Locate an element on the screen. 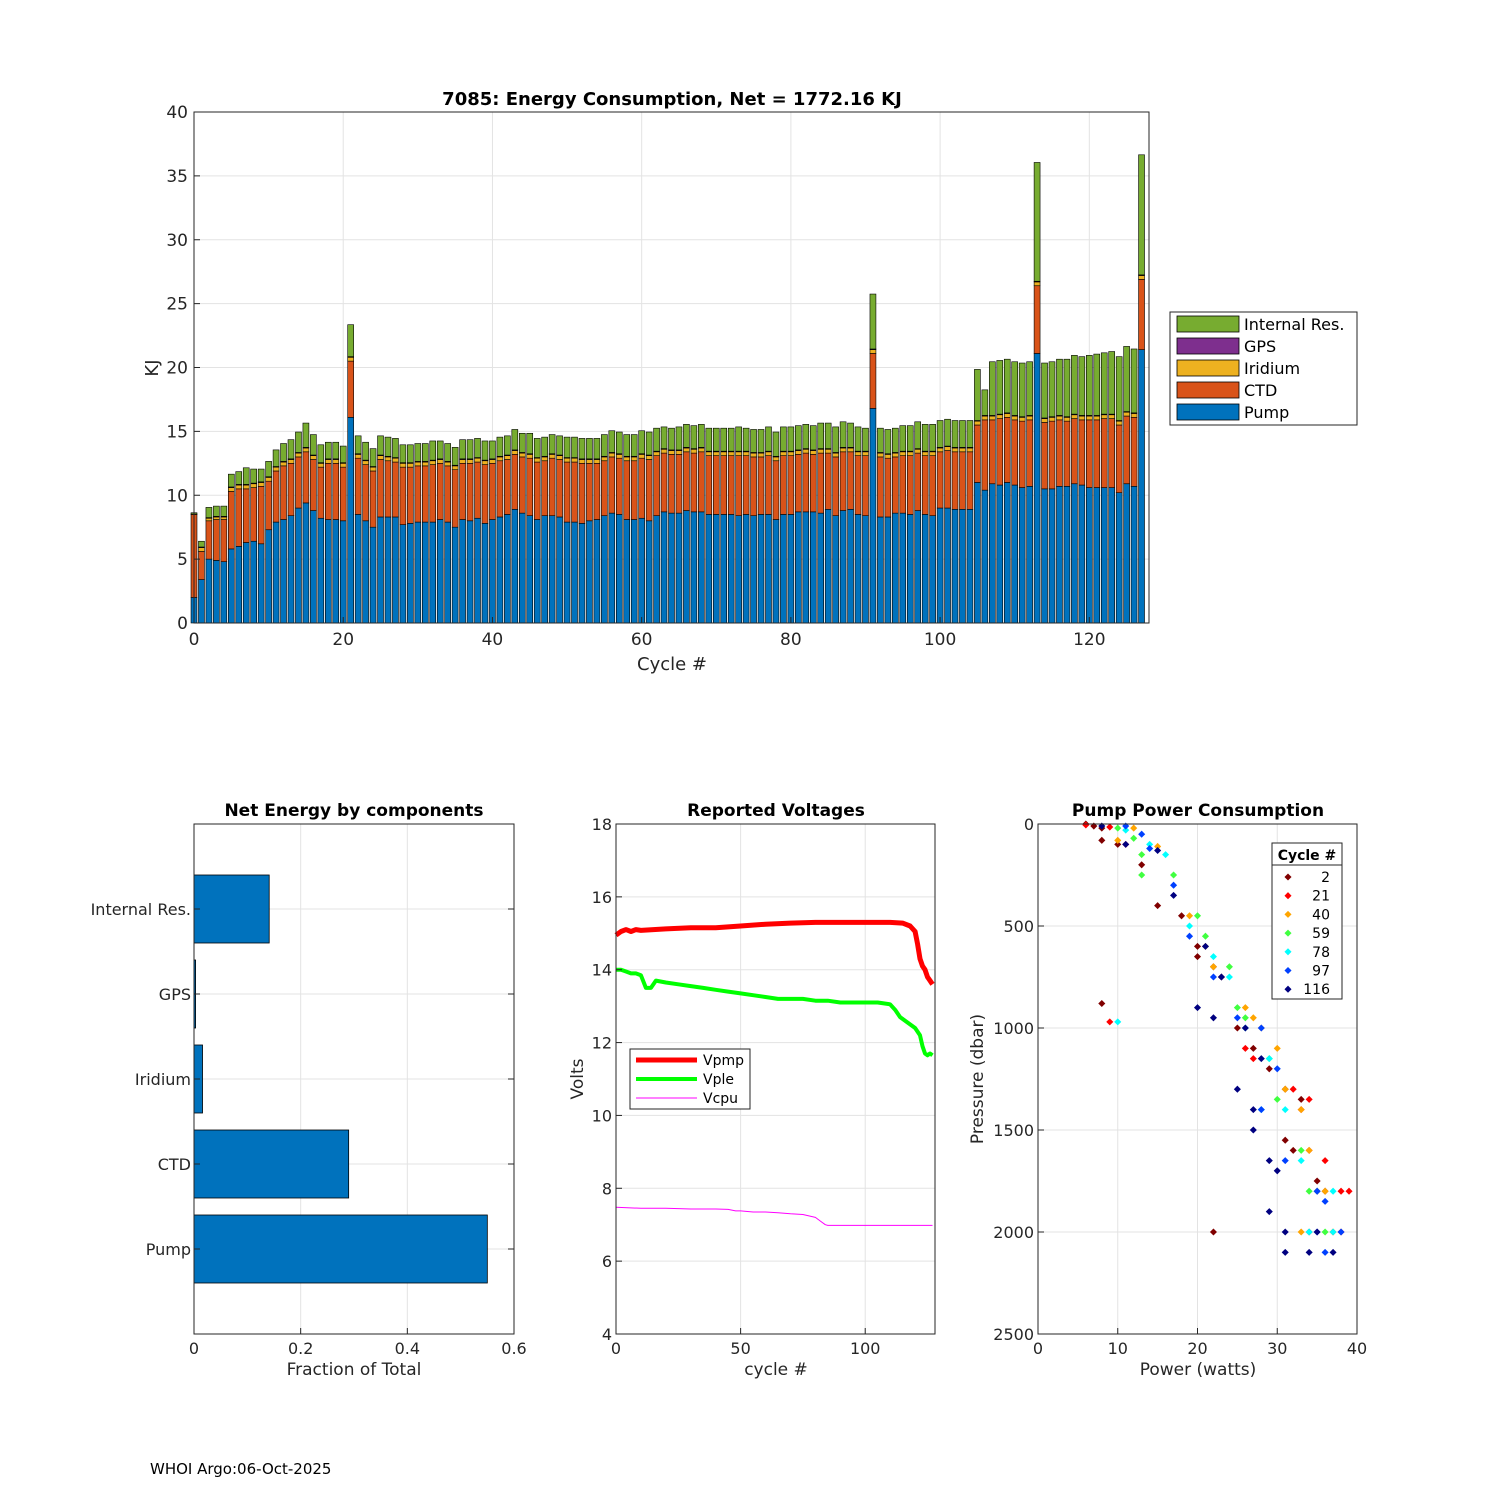 The width and height of the screenshot is (1500, 1500). energy-y-tick-label: 10 is located at coordinates (177, 496).